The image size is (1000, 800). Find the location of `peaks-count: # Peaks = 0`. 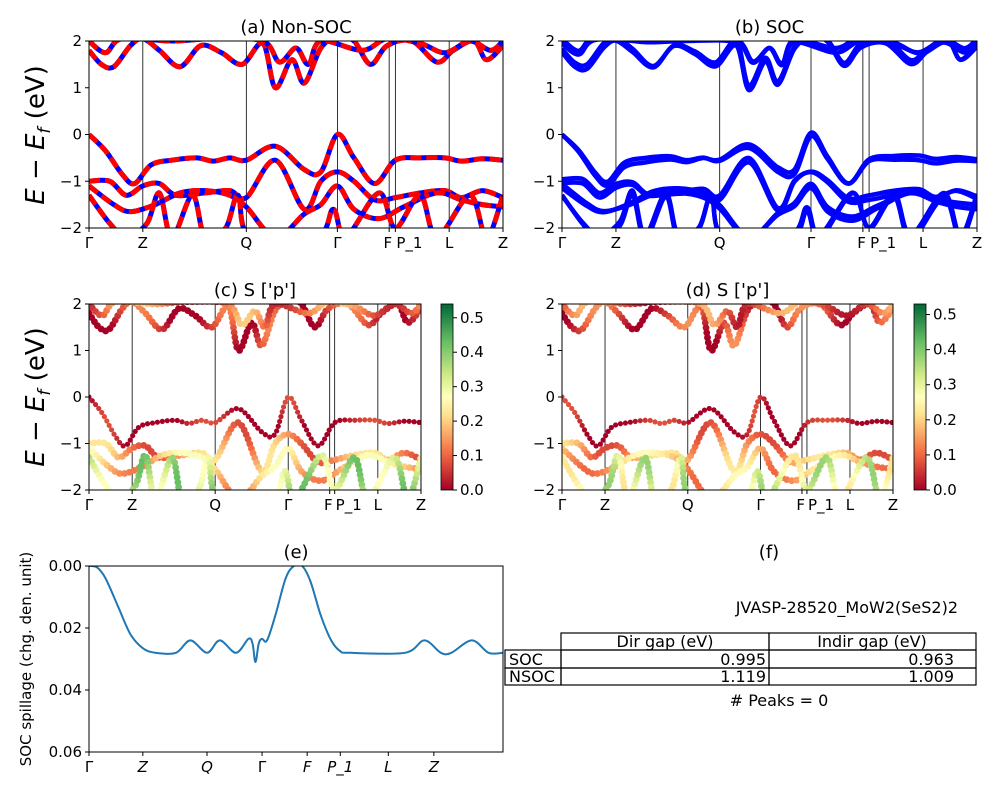

peaks-count: # Peaks = 0 is located at coordinates (779, 700).